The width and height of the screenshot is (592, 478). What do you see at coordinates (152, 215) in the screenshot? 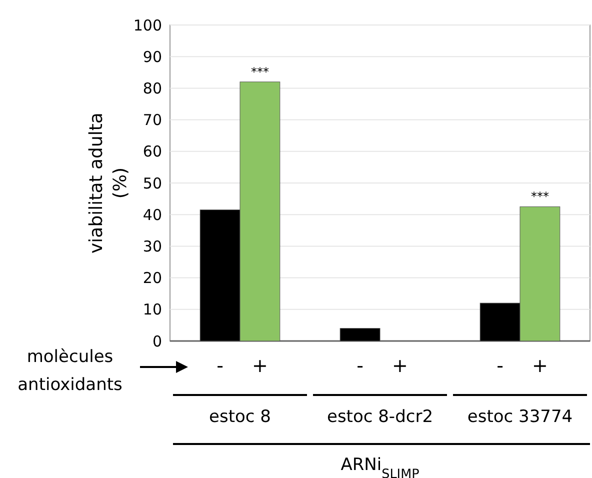
I see `y-tick-label: 40` at bounding box center [152, 215].